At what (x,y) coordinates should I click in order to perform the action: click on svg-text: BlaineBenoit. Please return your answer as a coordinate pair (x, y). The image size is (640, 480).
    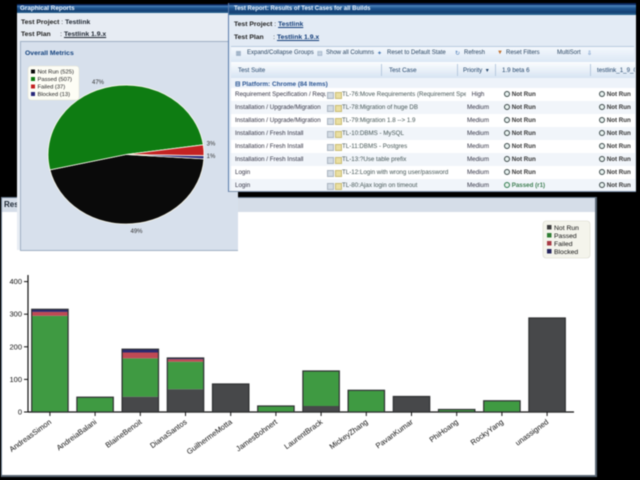
    Looking at the image, I should click on (124, 433).